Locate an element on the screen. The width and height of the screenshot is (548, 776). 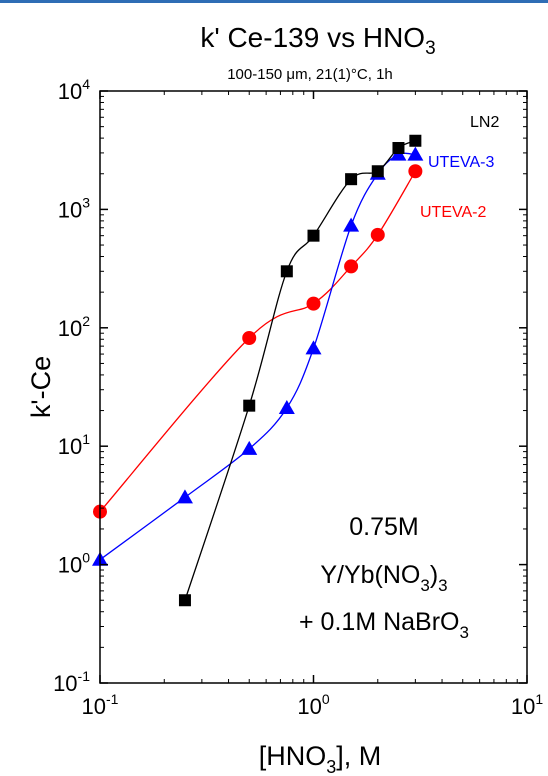
legend-label-uteva2: UTEVA-2 is located at coordinates (453, 212).